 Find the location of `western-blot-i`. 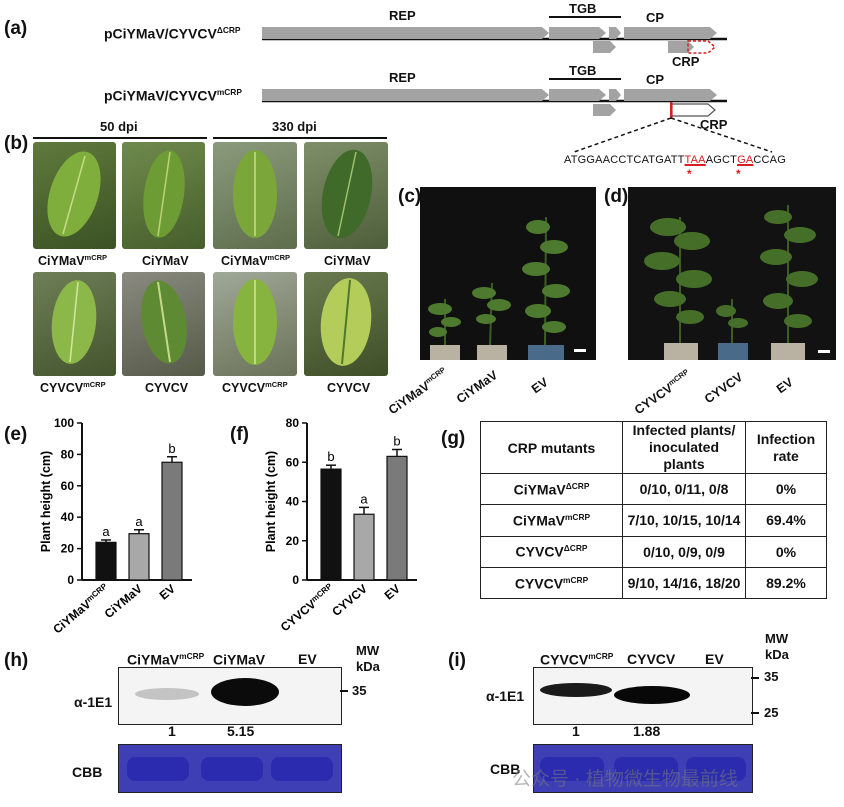

western-blot-i is located at coordinates (643, 696).